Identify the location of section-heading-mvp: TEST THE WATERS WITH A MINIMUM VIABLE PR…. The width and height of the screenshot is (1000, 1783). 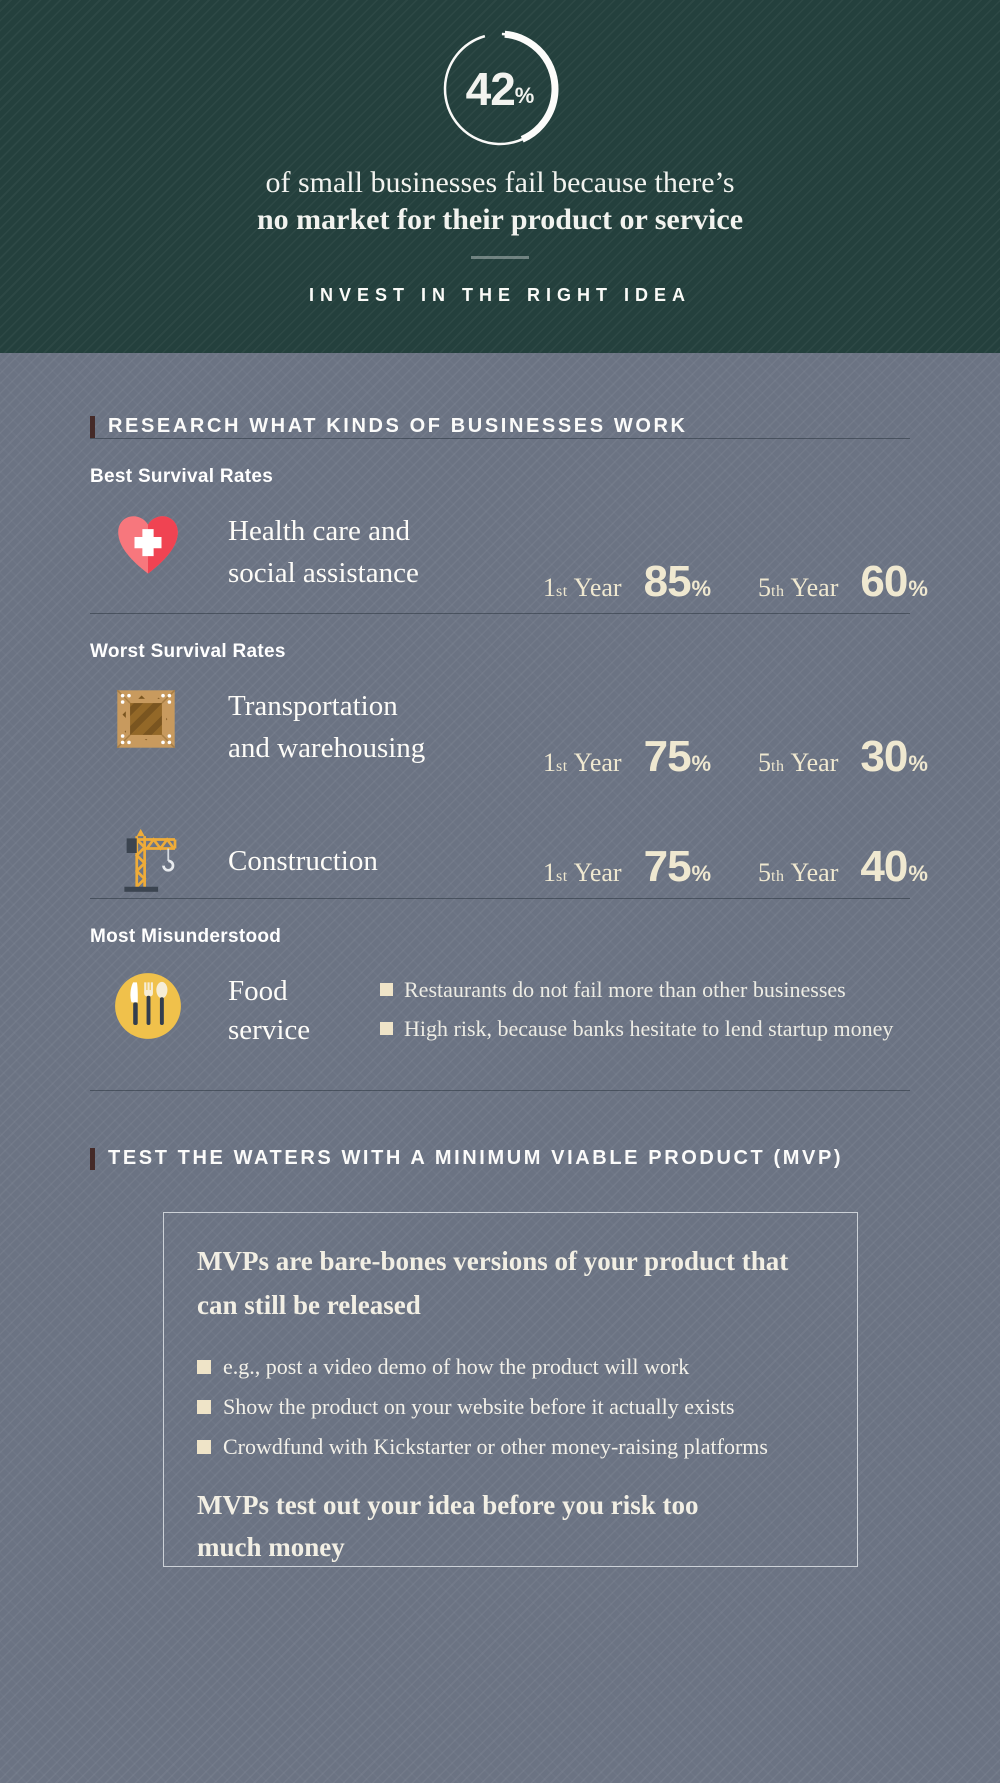
(500, 1130).